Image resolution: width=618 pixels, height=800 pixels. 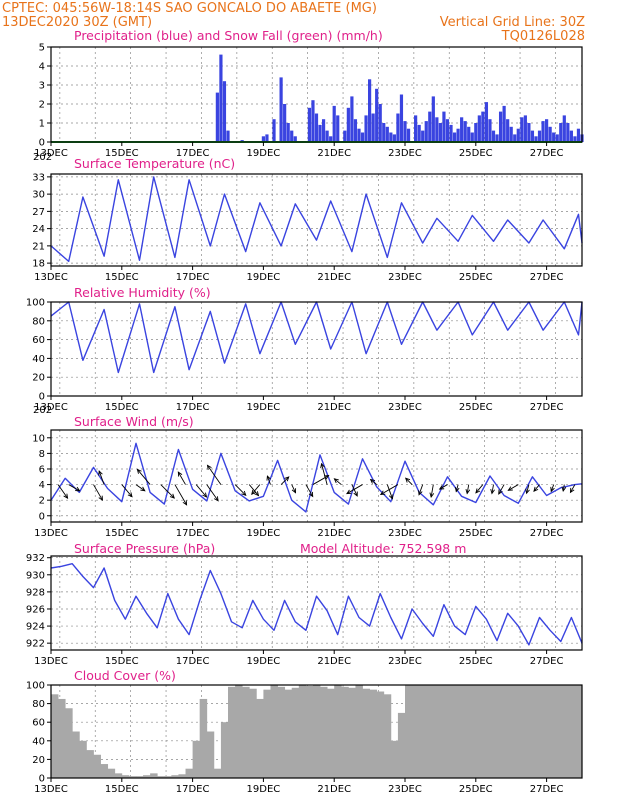 I want to click on pressure-xtick-label: 19DEC, so click(x=264, y=661).